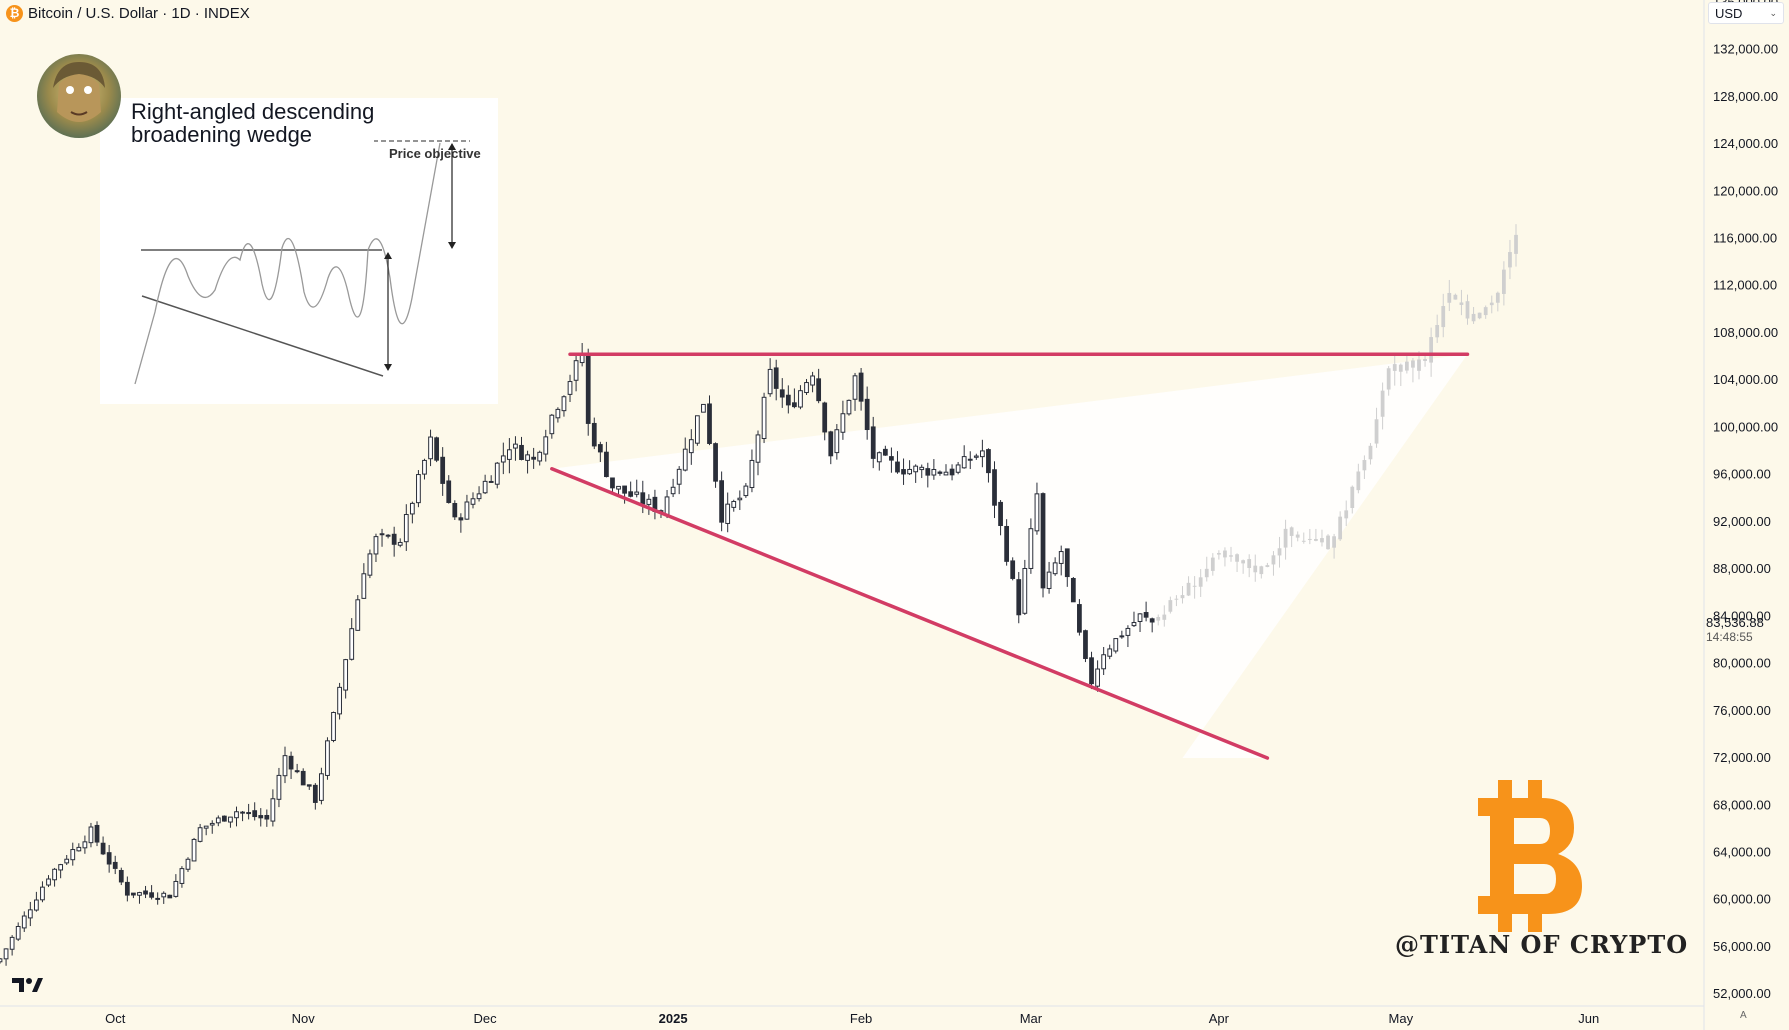  I want to click on support-line, so click(910, 613).